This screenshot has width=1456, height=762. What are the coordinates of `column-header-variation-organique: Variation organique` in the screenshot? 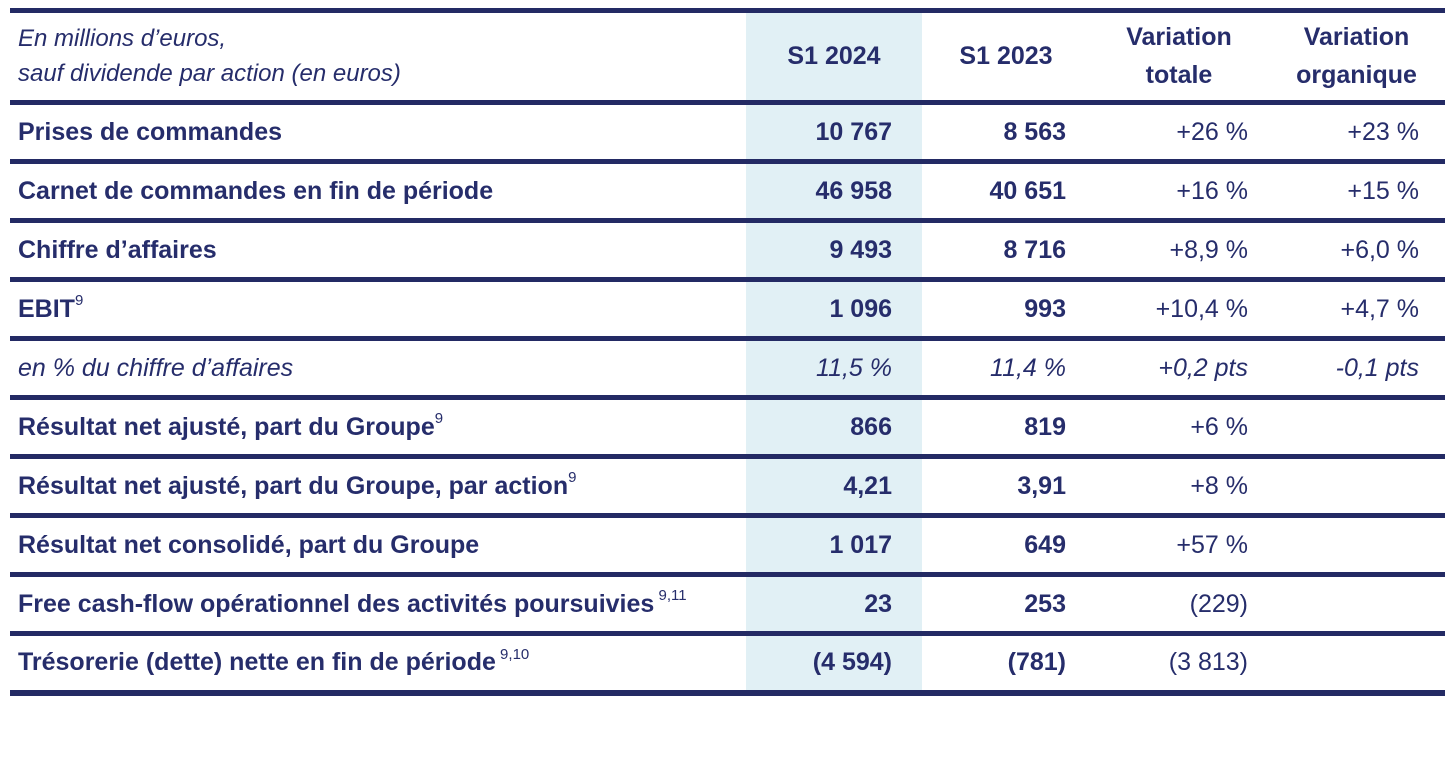 It's located at (1356, 56).